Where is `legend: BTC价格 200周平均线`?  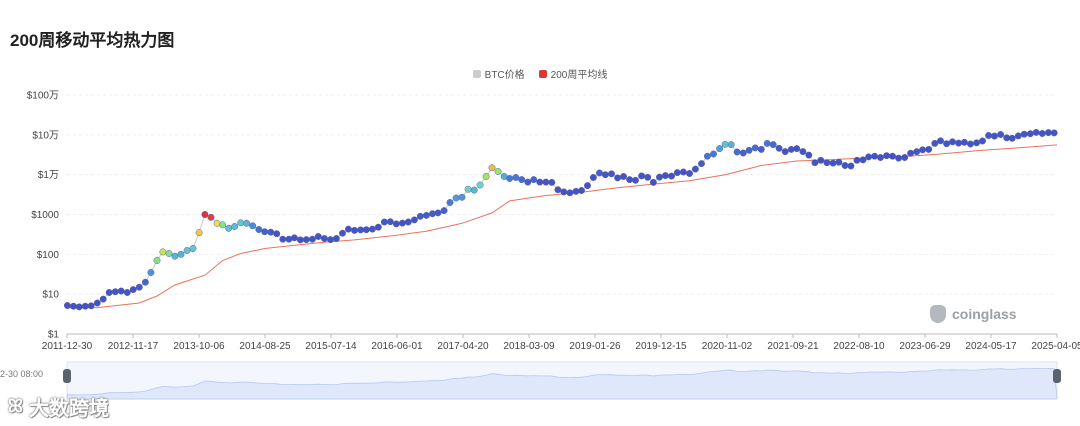 legend: BTC价格 200周平均线 is located at coordinates (540, 73).